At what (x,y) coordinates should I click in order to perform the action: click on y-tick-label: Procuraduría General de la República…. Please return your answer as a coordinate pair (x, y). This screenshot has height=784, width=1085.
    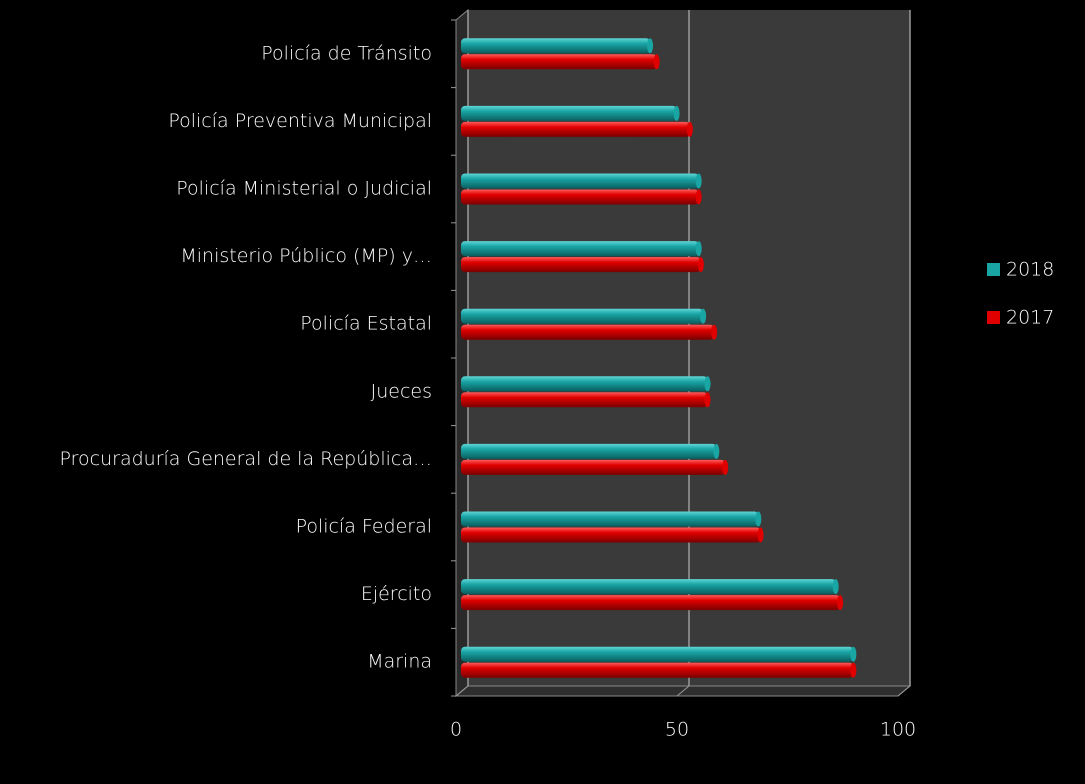
    Looking at the image, I should click on (246, 459).